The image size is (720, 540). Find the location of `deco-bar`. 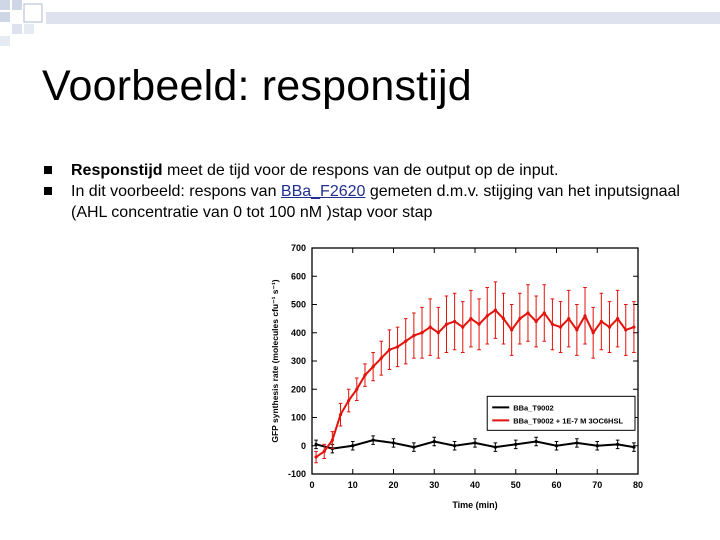

deco-bar is located at coordinates (383, 18).